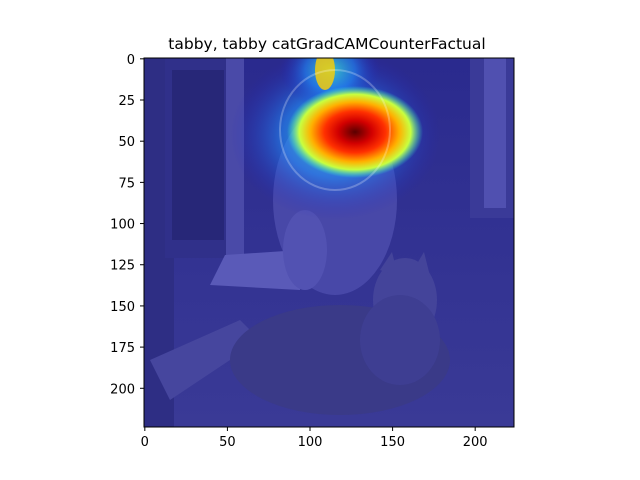 Image resolution: width=640 pixels, height=480 pixels. I want to click on x-tick-label: 50, so click(227, 442).